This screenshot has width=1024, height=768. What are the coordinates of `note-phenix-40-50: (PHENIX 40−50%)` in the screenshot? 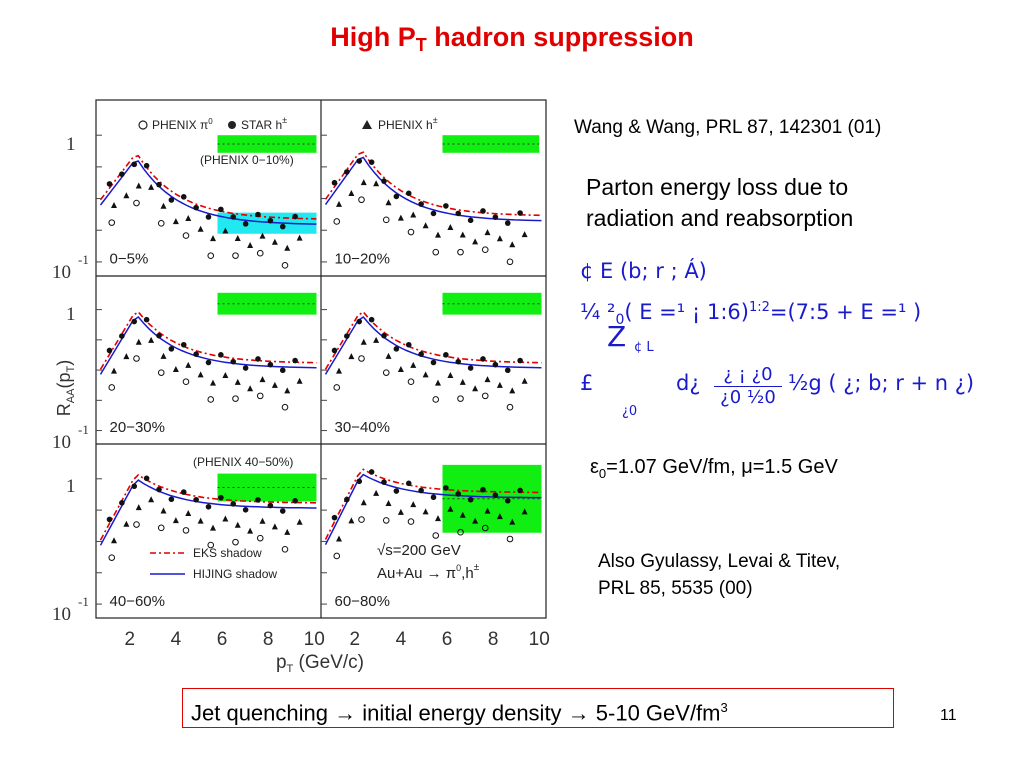 It's located at (243, 462).